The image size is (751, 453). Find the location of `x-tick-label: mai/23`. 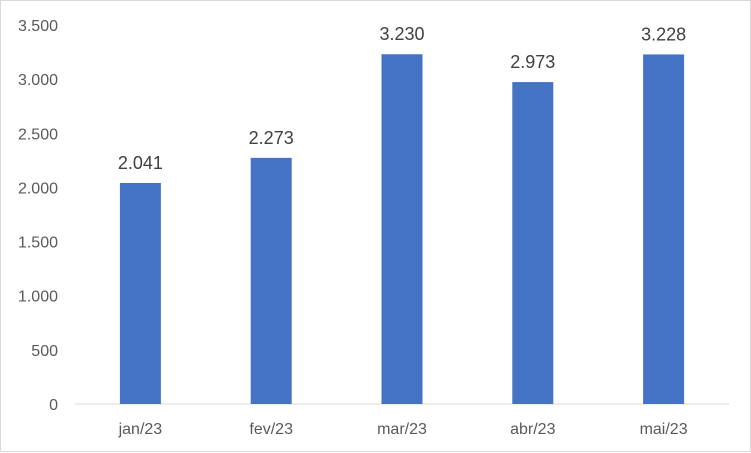

x-tick-label: mai/23 is located at coordinates (664, 429).